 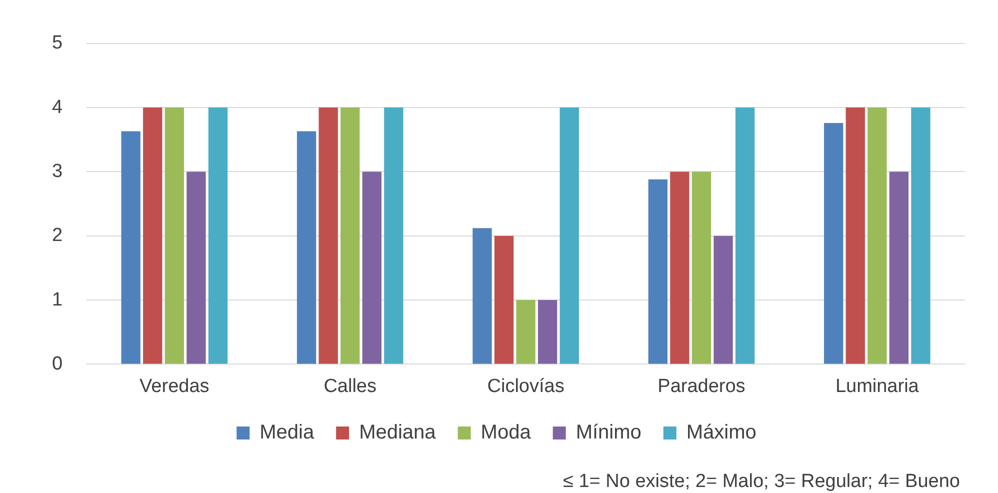 I want to click on y-tick-label: 2, so click(x=57, y=235).